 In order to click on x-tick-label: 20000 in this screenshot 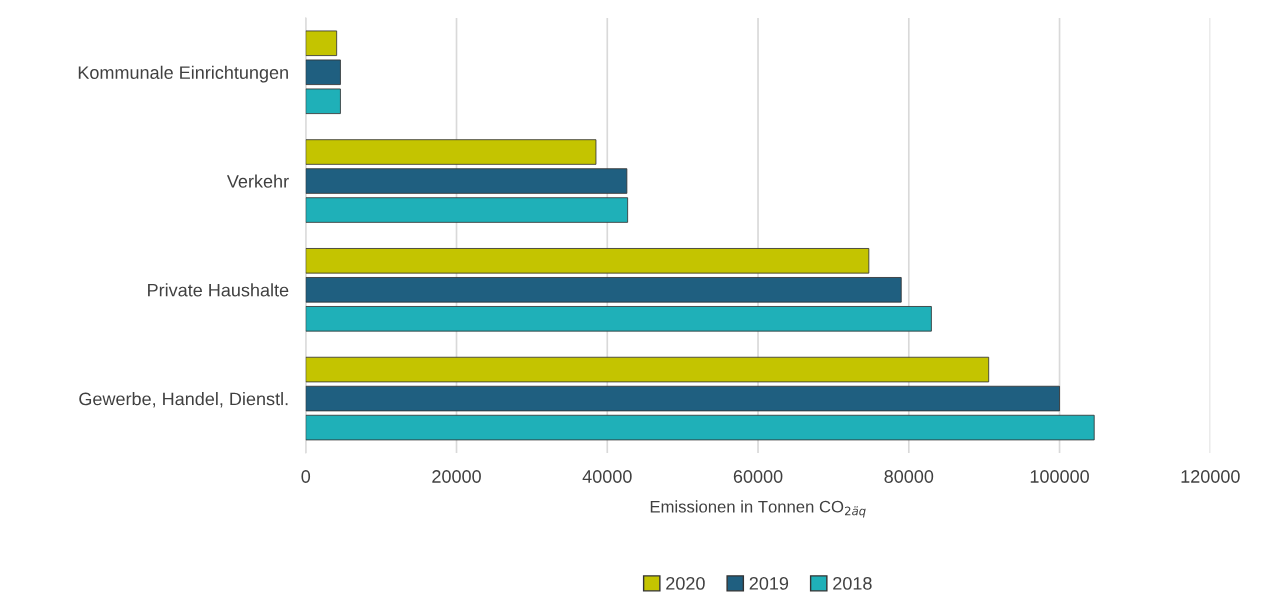, I will do `click(456, 476)`.